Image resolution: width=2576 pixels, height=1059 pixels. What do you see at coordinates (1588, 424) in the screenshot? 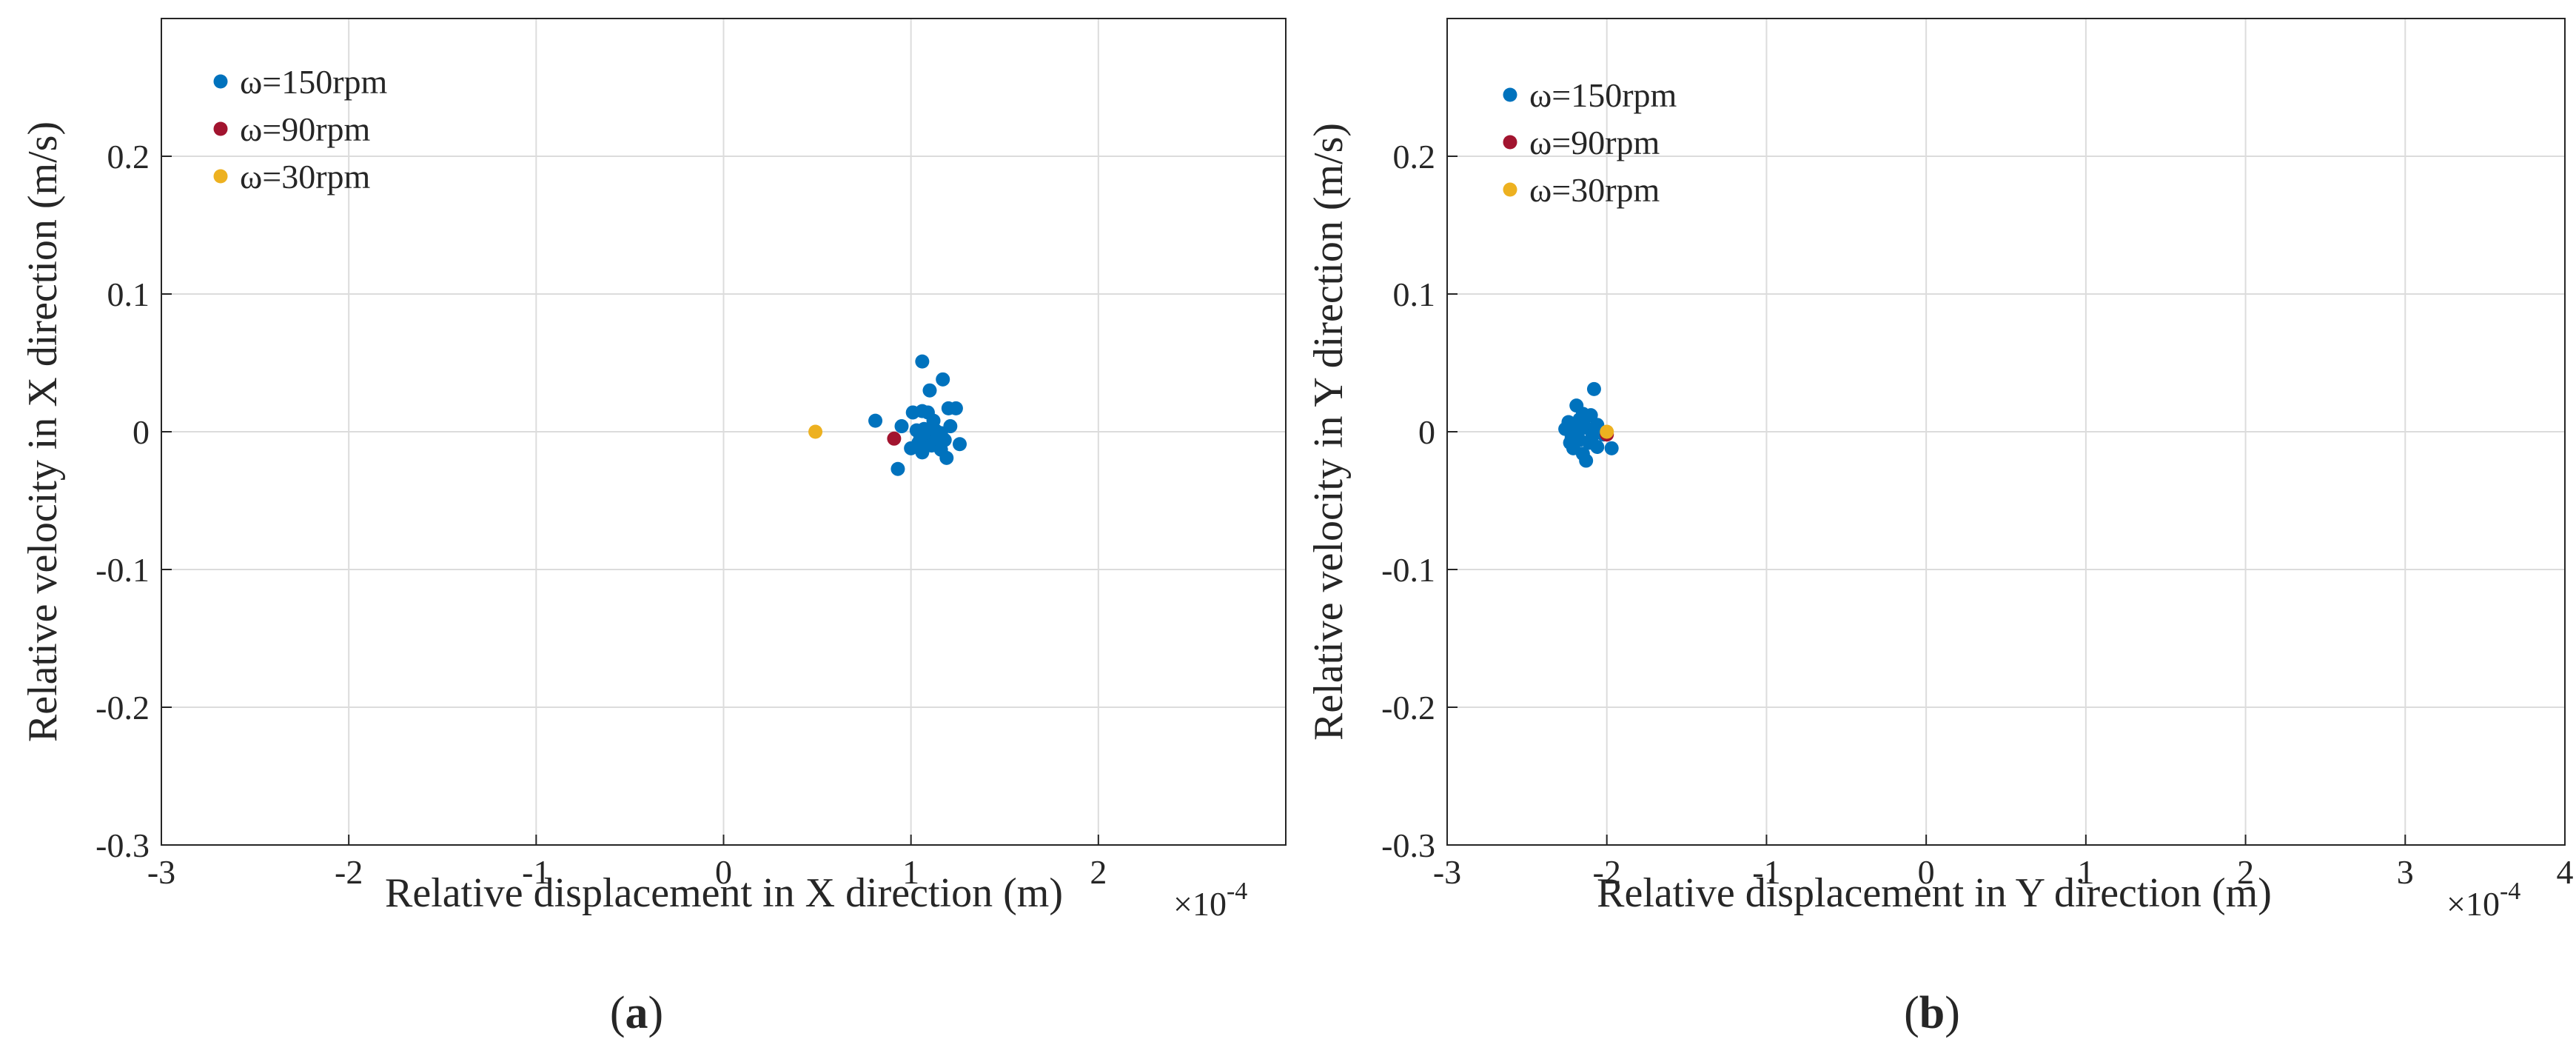
I see `panel-b-points` at bounding box center [1588, 424].